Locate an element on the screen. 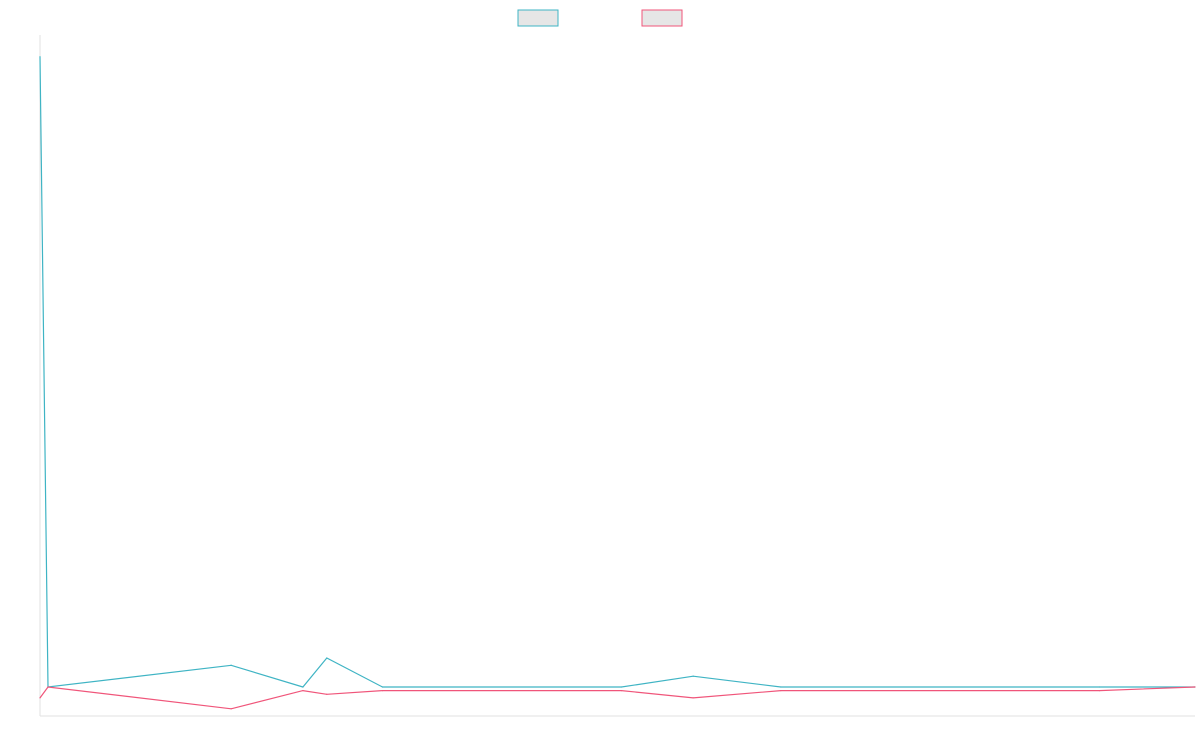 The image size is (1200, 750). series-2-line is located at coordinates (617, 698).